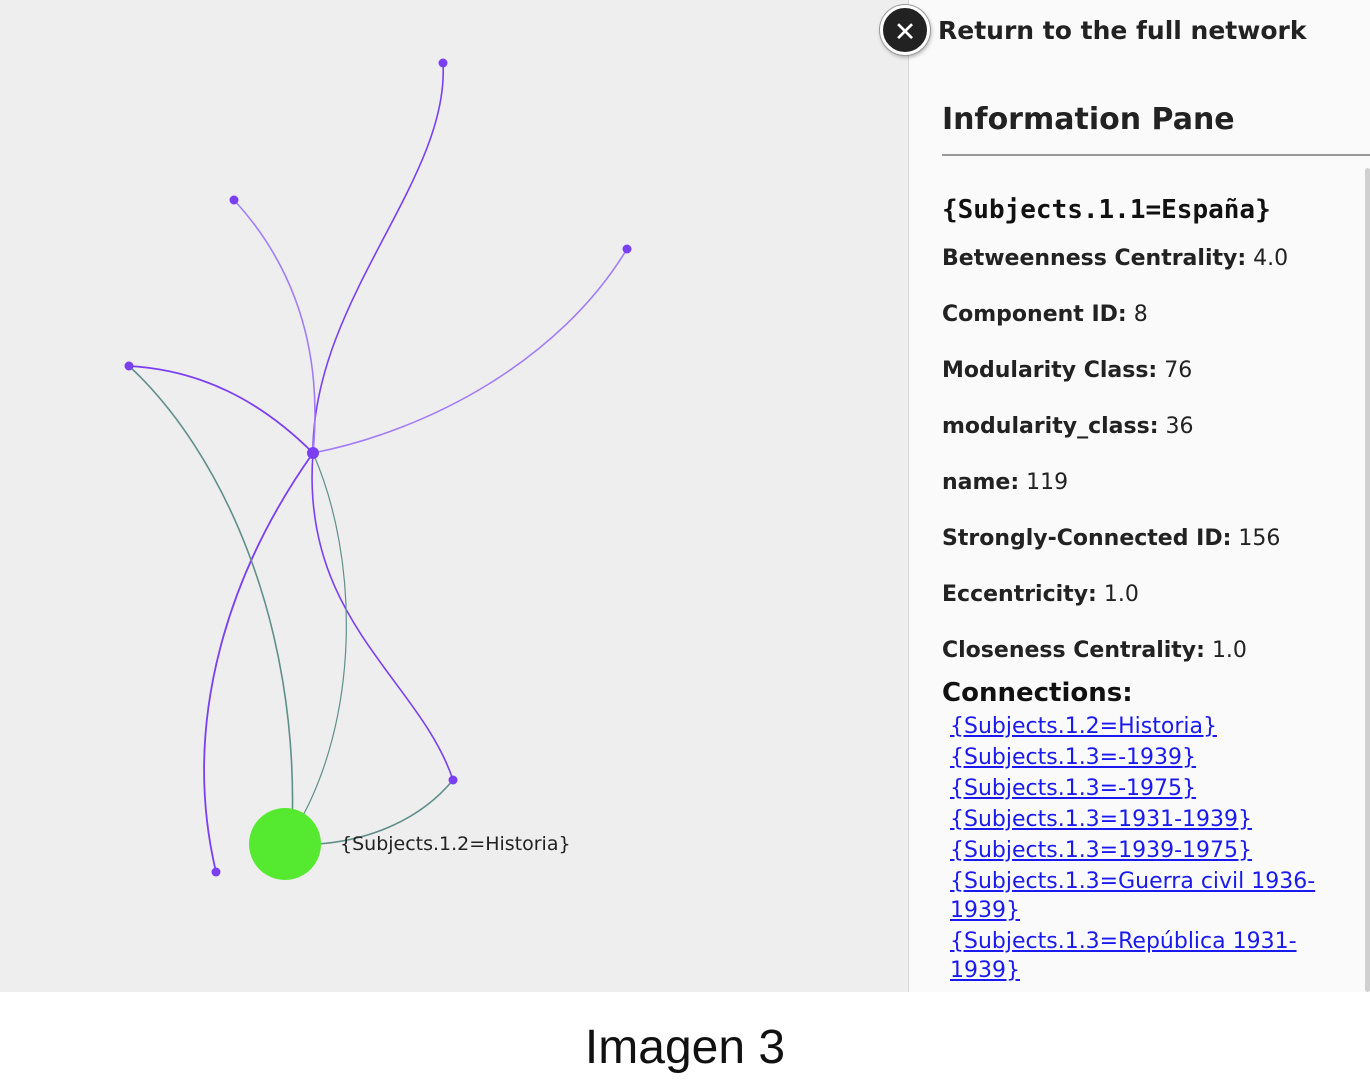 This screenshot has height=1084, width=1370. I want to click on attribute-value: 119, so click(1047, 482).